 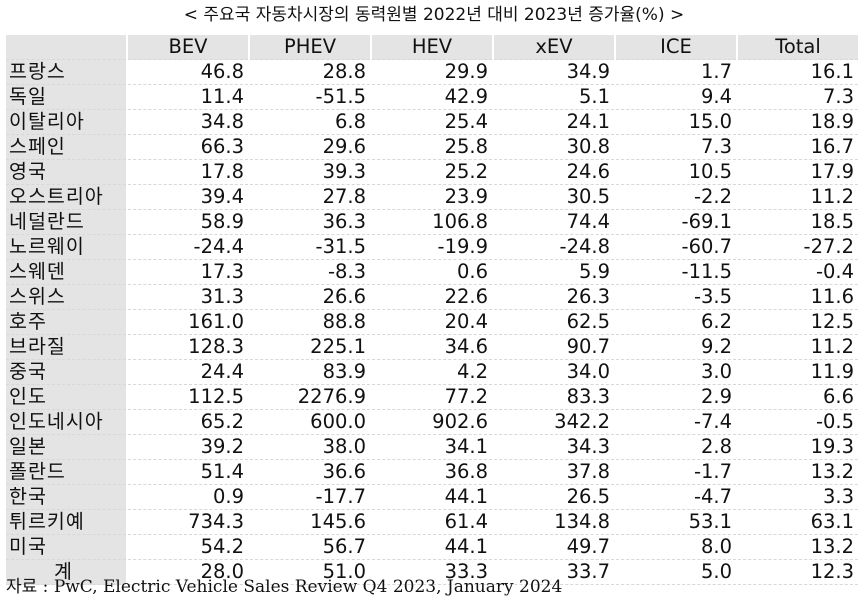 What do you see at coordinates (432, 97) in the screenshot?
I see `table-cell: 42.9` at bounding box center [432, 97].